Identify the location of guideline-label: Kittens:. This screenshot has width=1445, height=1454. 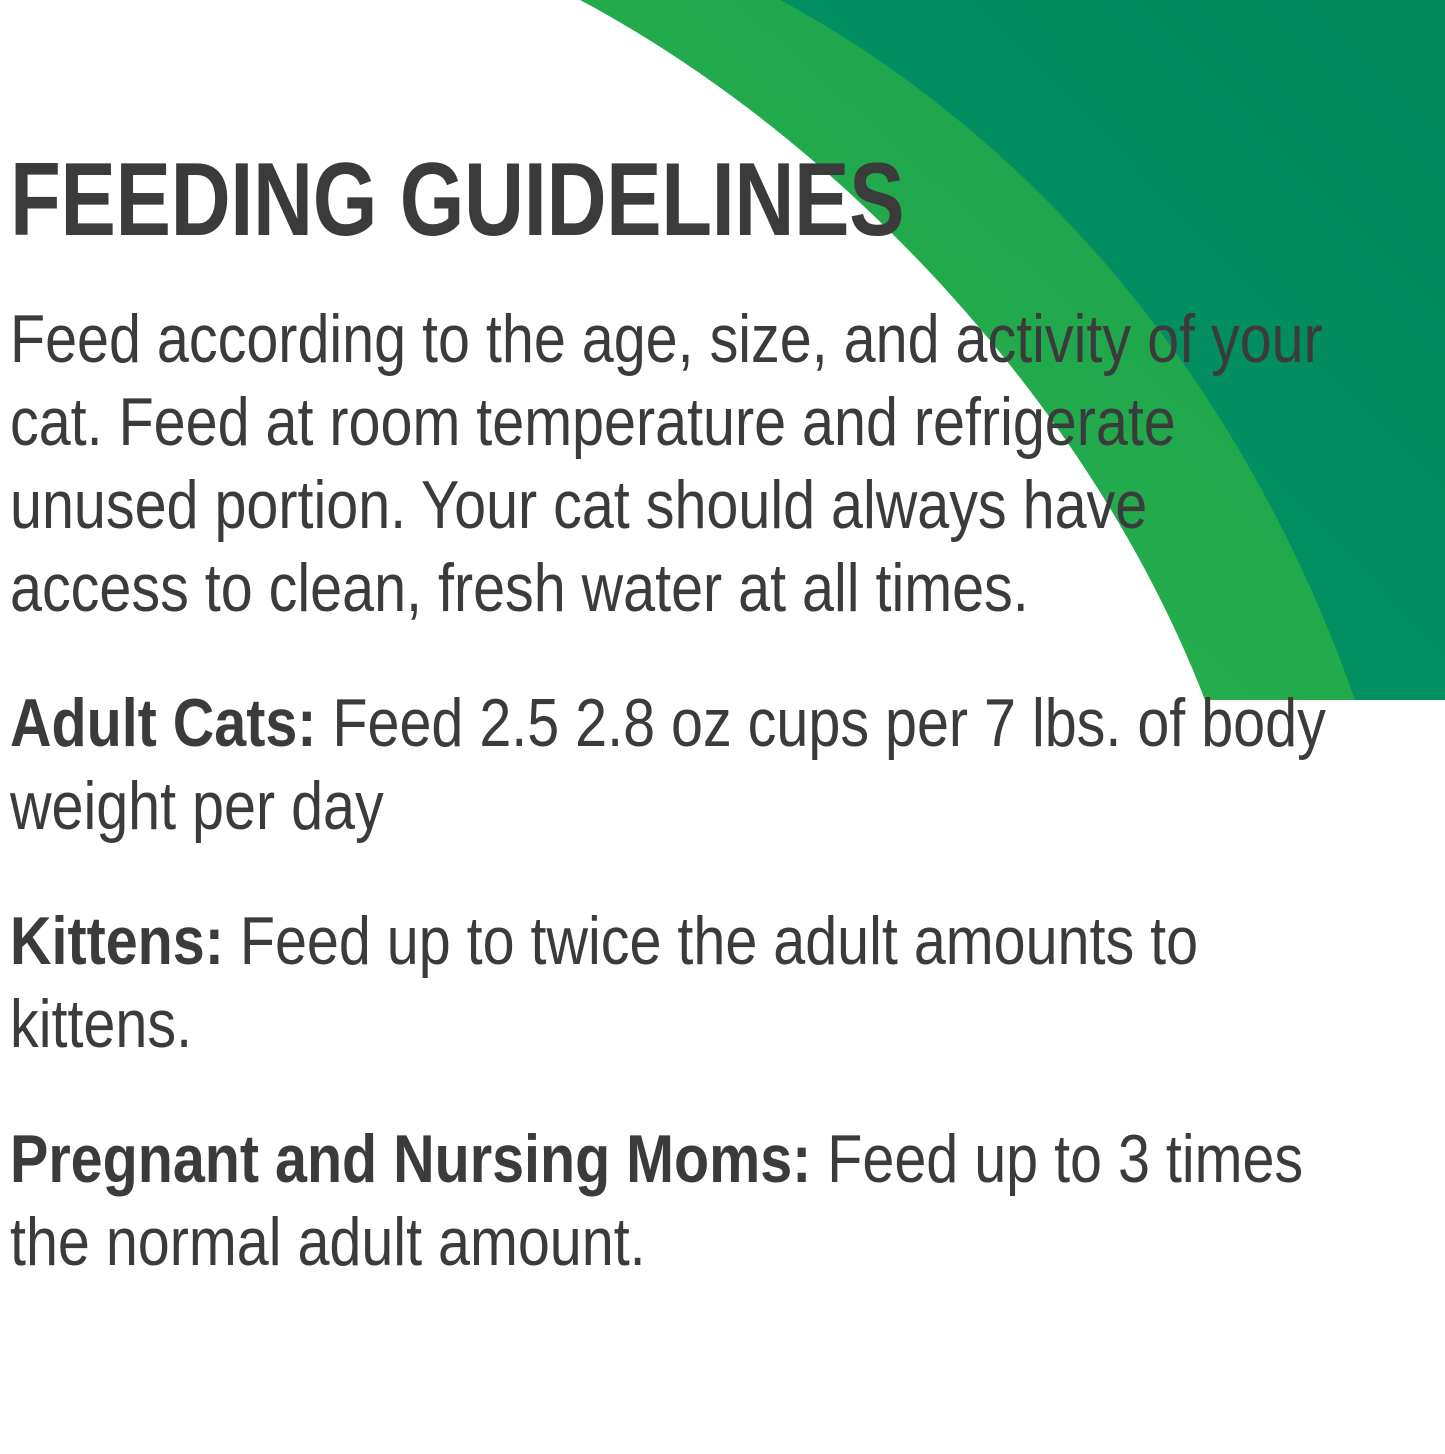
(117, 941).